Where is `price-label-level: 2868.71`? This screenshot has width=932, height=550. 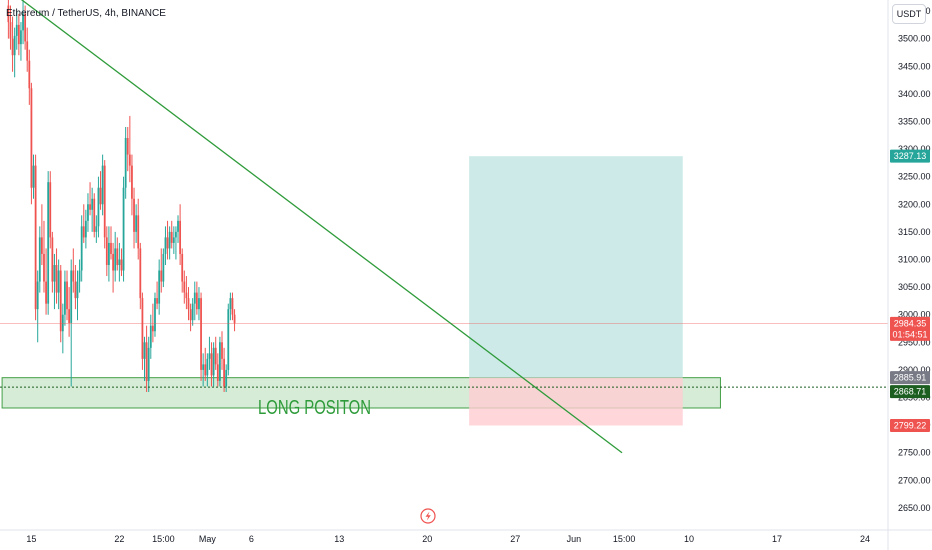 price-label-level: 2868.71 is located at coordinates (910, 392).